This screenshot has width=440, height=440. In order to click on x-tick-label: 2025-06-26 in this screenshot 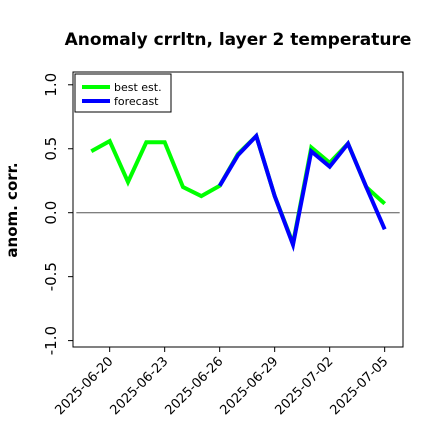, I will do `click(194, 386)`.